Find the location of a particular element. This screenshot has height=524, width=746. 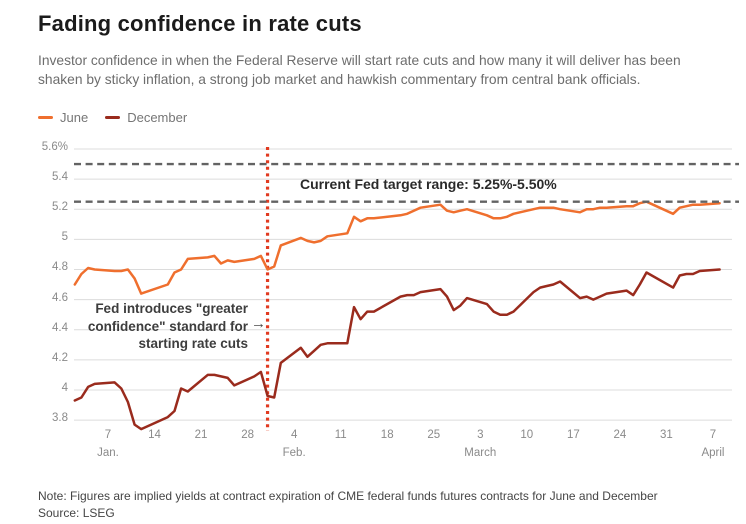

legend-label: December is located at coordinates (157, 117).